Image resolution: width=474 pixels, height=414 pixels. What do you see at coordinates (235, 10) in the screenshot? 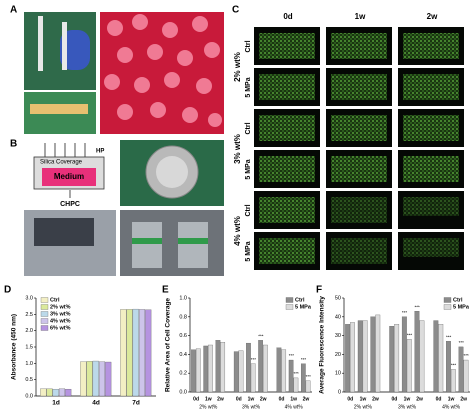
I see `panel-letter: C` at bounding box center [235, 10].